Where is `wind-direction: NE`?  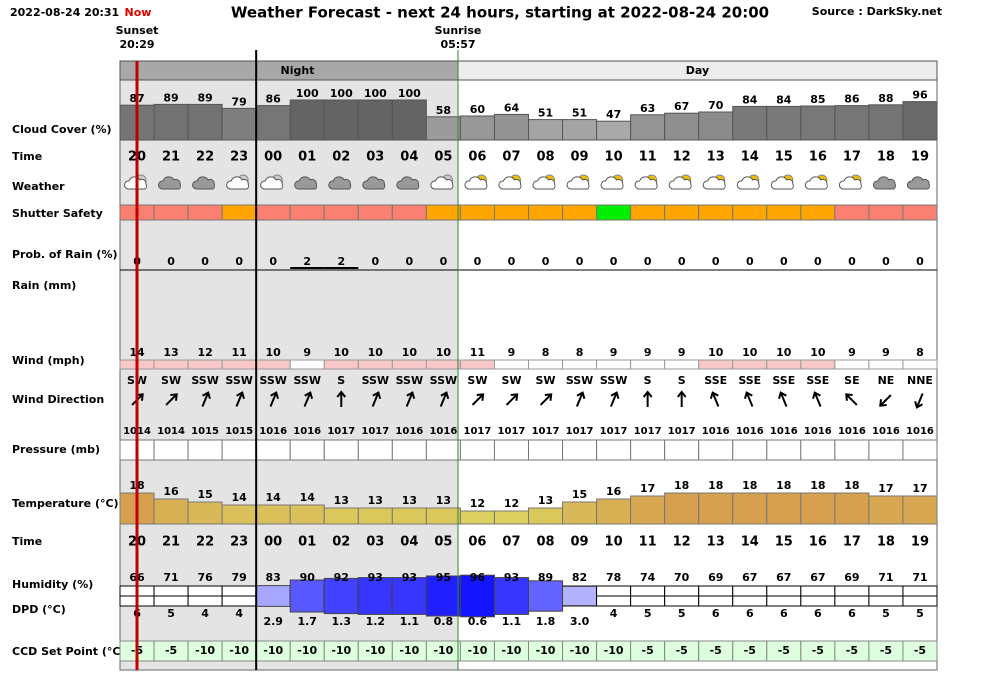 wind-direction: NE is located at coordinates (886, 380).